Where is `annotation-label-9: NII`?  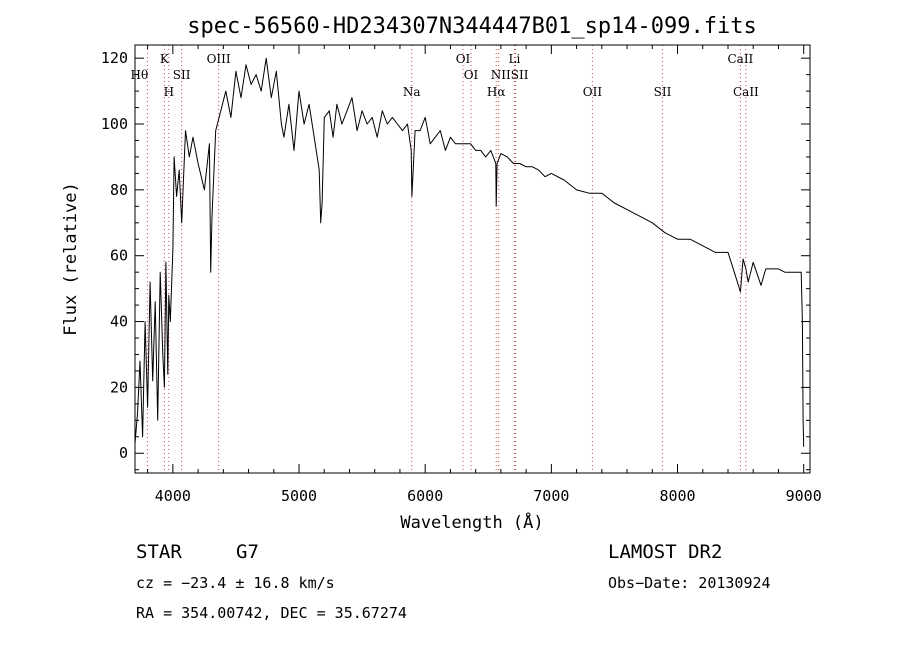 annotation-label-9: NII is located at coordinates (501, 75).